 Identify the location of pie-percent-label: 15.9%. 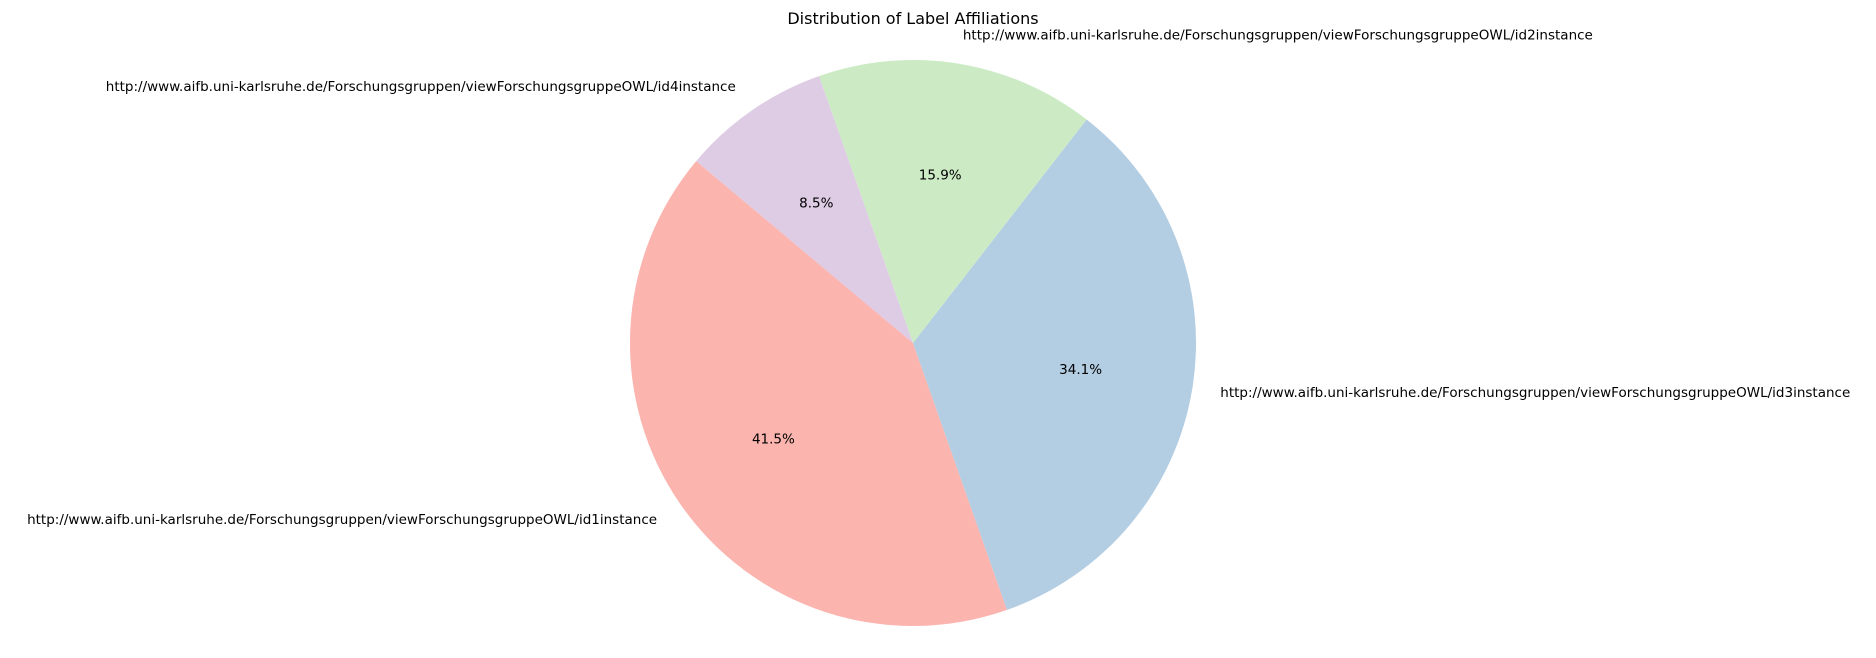
(940, 175).